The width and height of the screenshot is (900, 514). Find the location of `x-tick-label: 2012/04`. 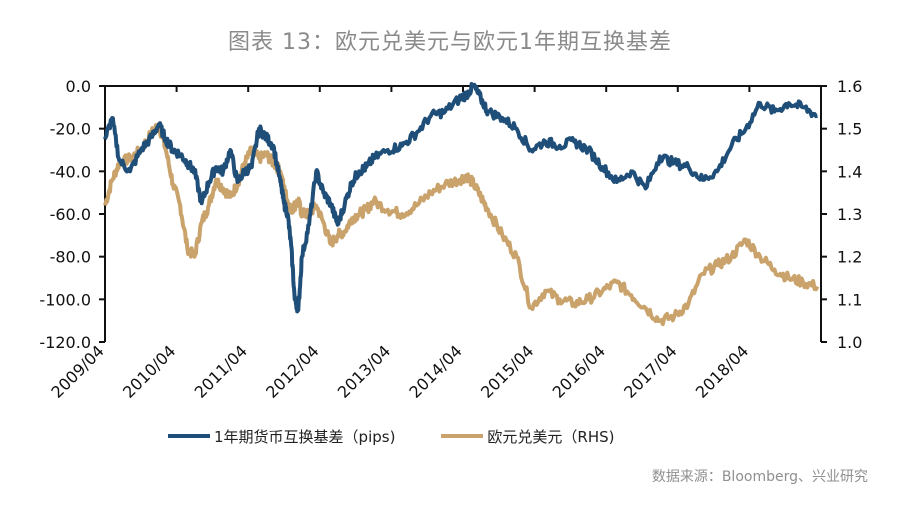

x-tick-label: 2012/04 is located at coordinates (292, 371).